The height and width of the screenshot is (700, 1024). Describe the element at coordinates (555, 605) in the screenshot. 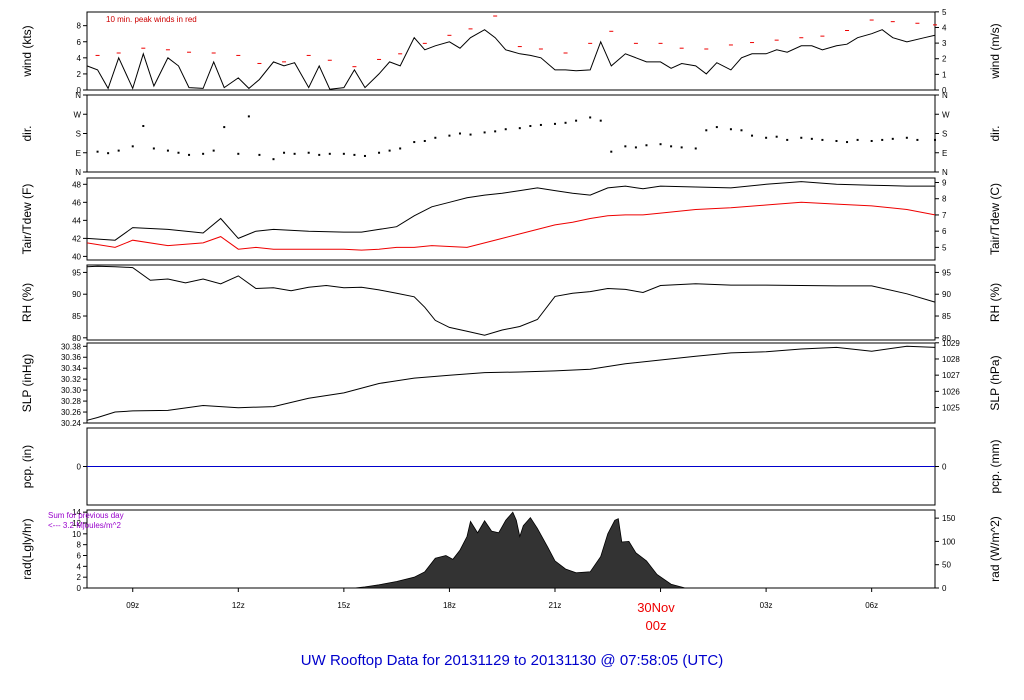

I see `xtick-label: 21z` at that location.